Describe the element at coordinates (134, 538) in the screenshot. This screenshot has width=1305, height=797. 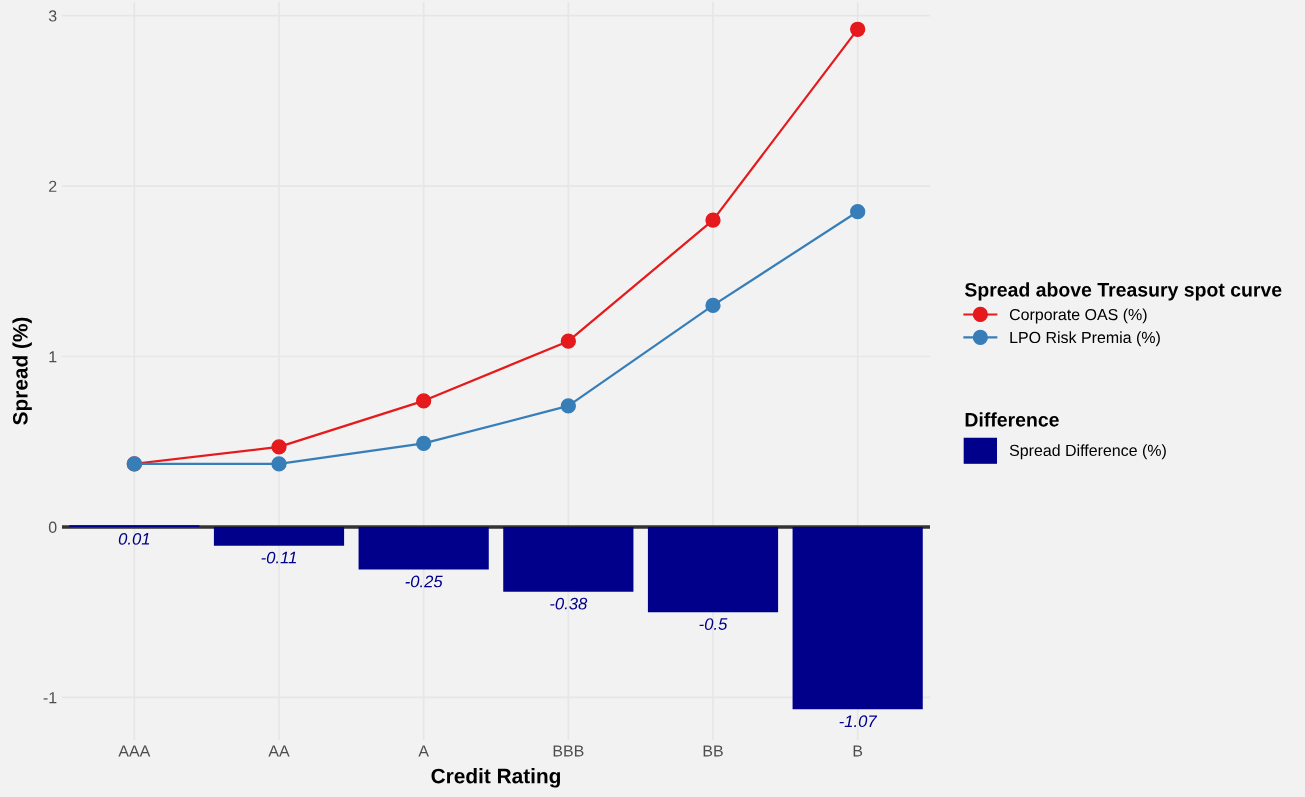
I see `data-label: 0.01` at that location.